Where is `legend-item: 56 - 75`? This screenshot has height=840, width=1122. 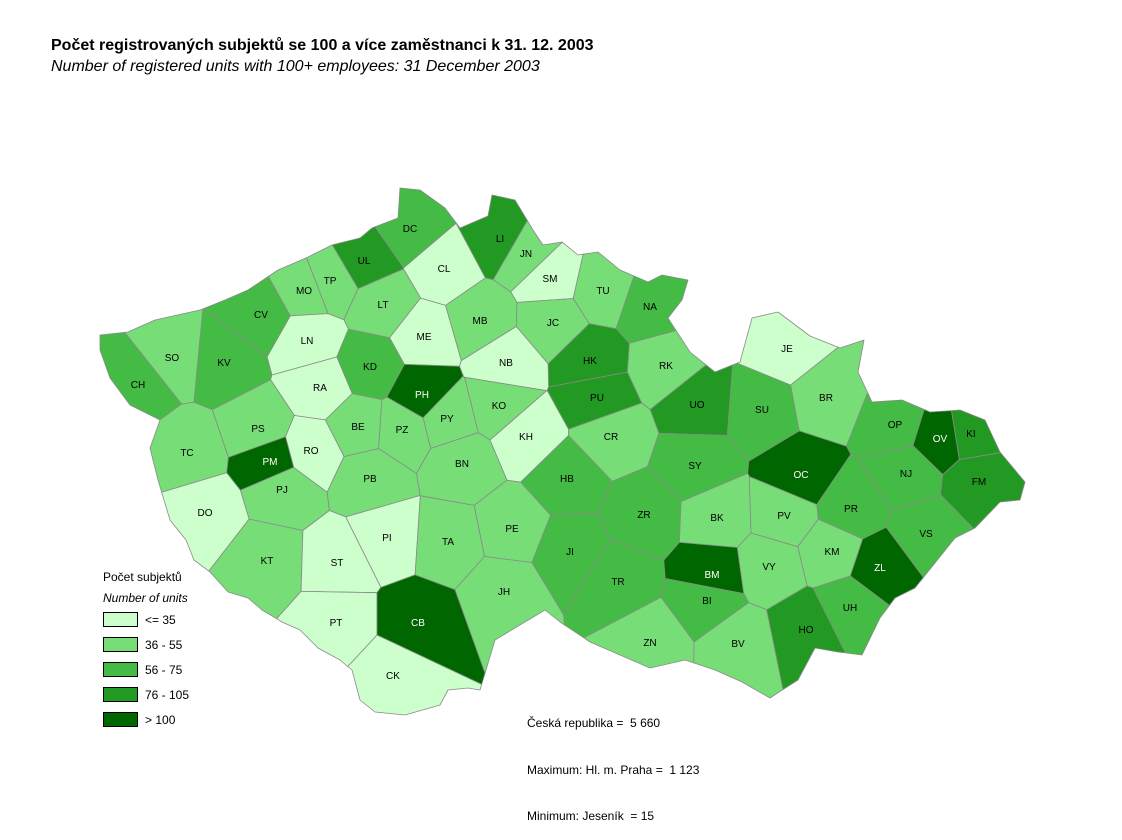
legend-item: 56 - 75 is located at coordinates (142, 669).